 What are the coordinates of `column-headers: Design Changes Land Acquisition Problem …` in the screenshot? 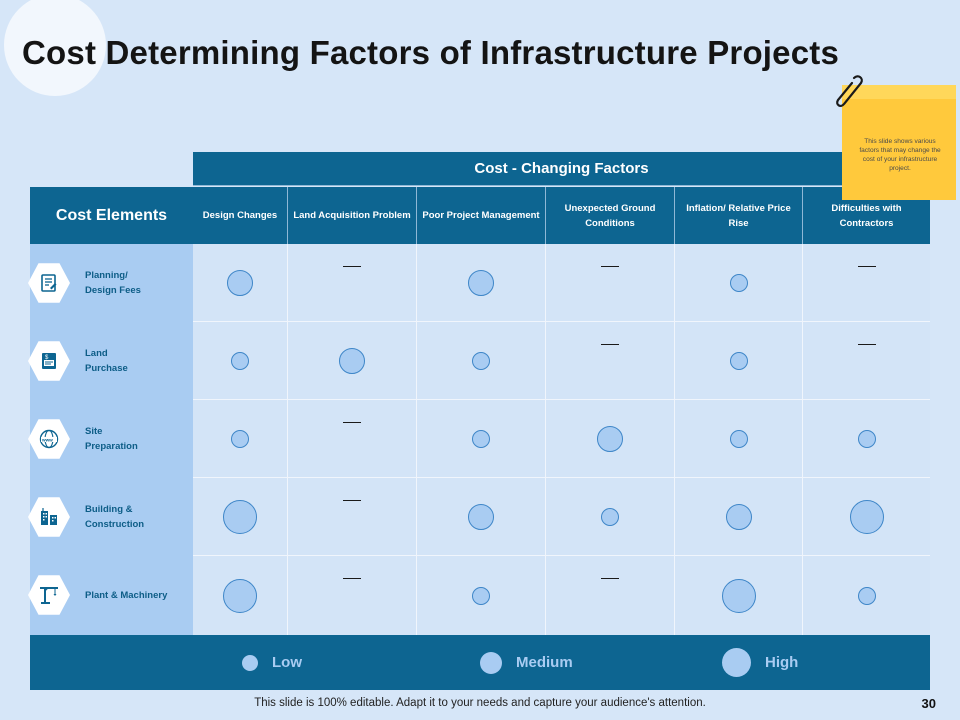 It's located at (561, 215).